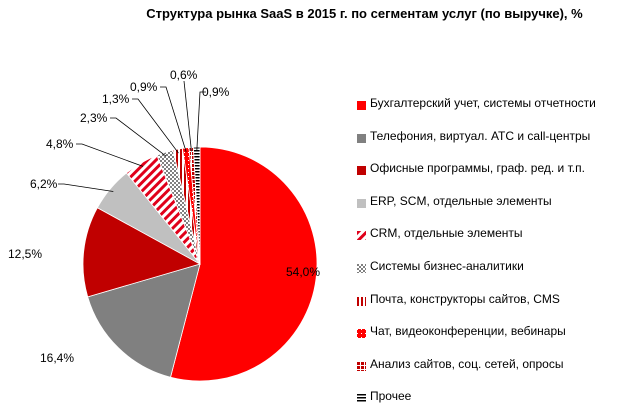 The image size is (639, 414). I want to click on data-label: 2,3%, so click(94, 118).